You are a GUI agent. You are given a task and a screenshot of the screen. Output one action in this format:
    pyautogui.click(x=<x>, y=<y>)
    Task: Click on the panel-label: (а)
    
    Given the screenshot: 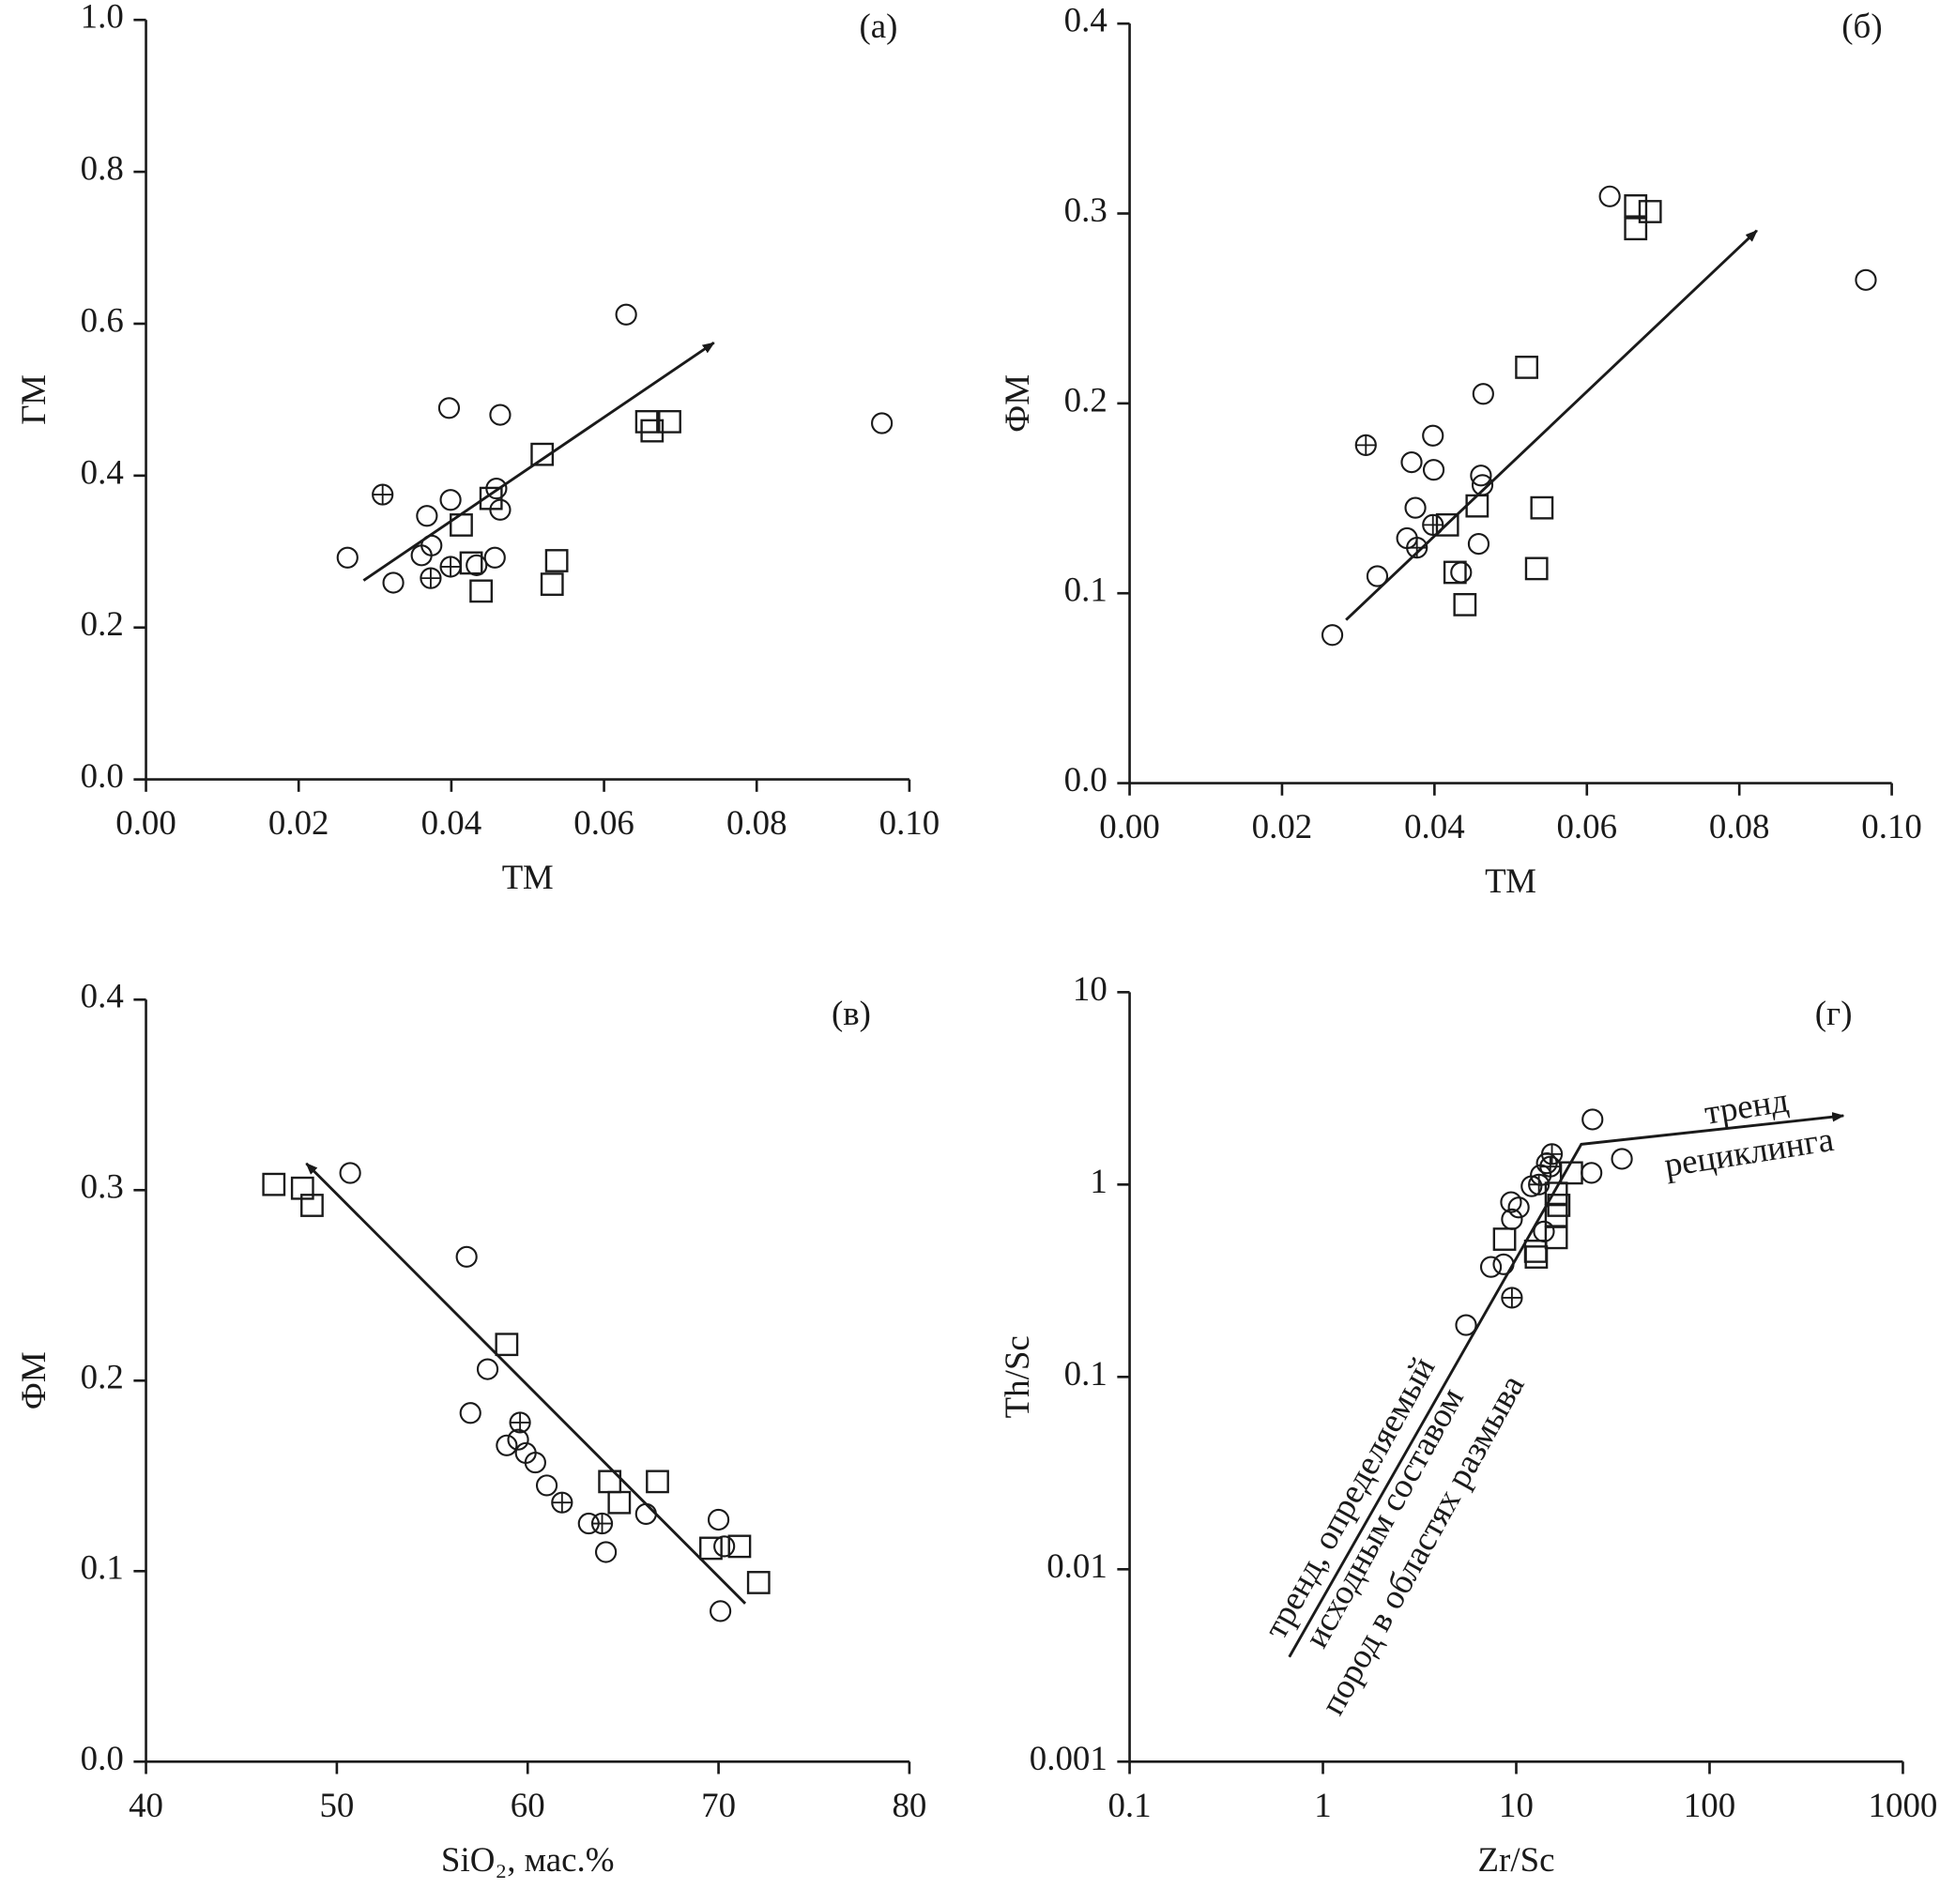 What is the action you would take?
    pyautogui.click(x=878, y=26)
    